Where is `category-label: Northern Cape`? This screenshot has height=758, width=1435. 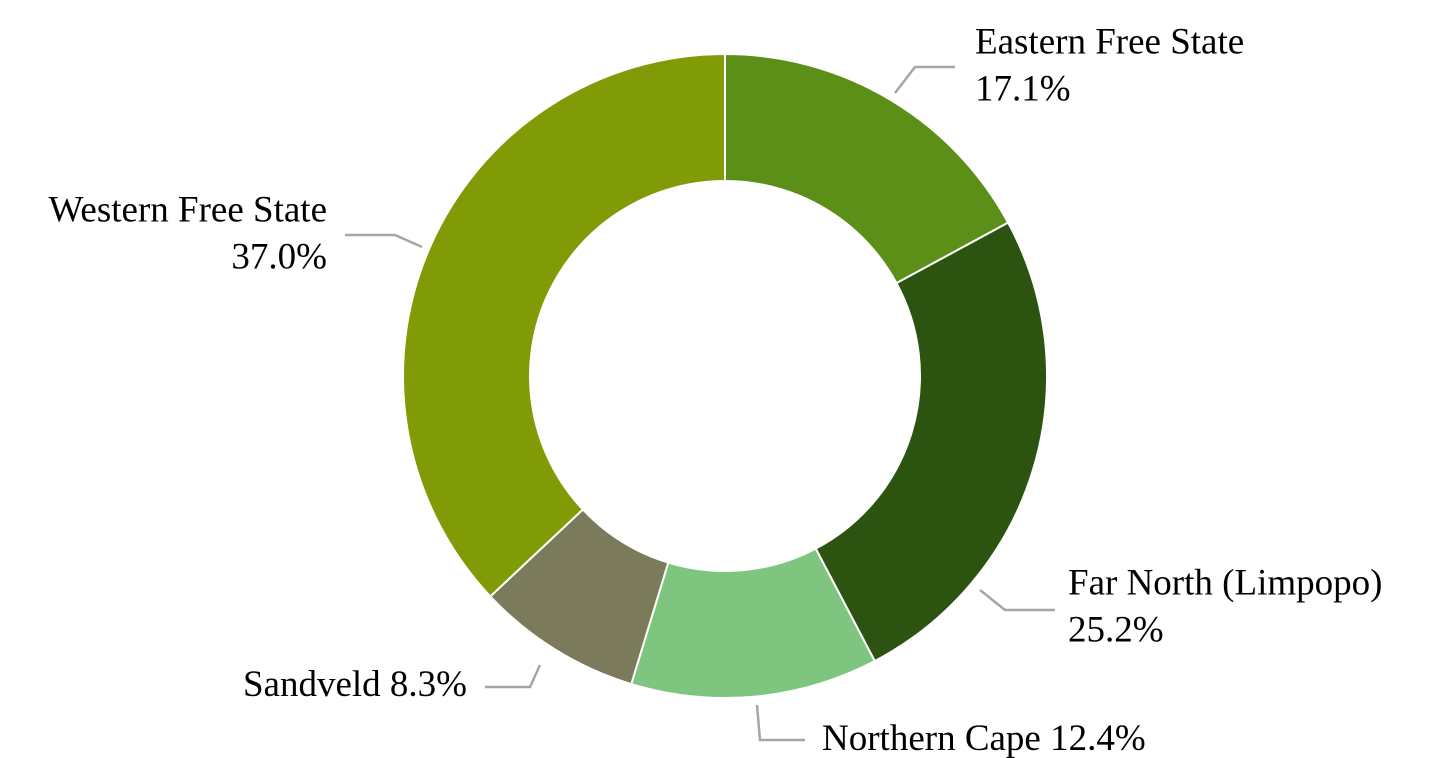 category-label: Northern Cape is located at coordinates (931, 738).